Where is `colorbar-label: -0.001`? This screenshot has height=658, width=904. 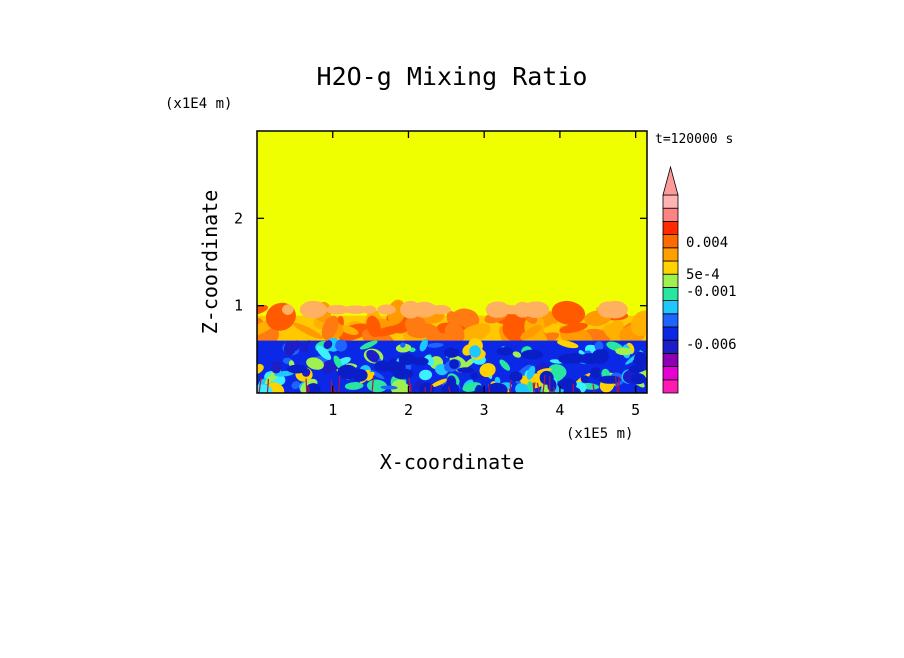 colorbar-label: -0.001 is located at coordinates (711, 292).